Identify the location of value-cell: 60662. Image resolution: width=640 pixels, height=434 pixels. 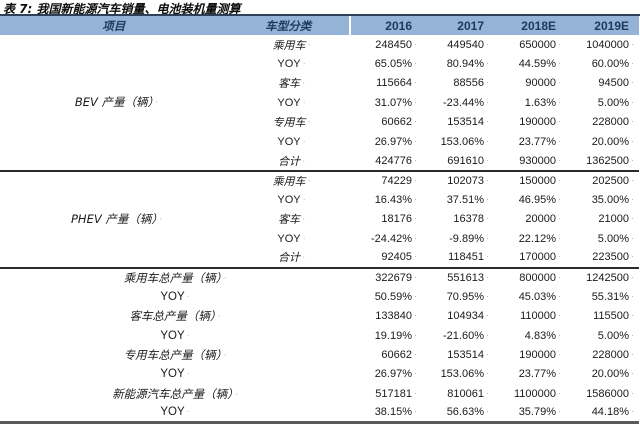
(386, 354).